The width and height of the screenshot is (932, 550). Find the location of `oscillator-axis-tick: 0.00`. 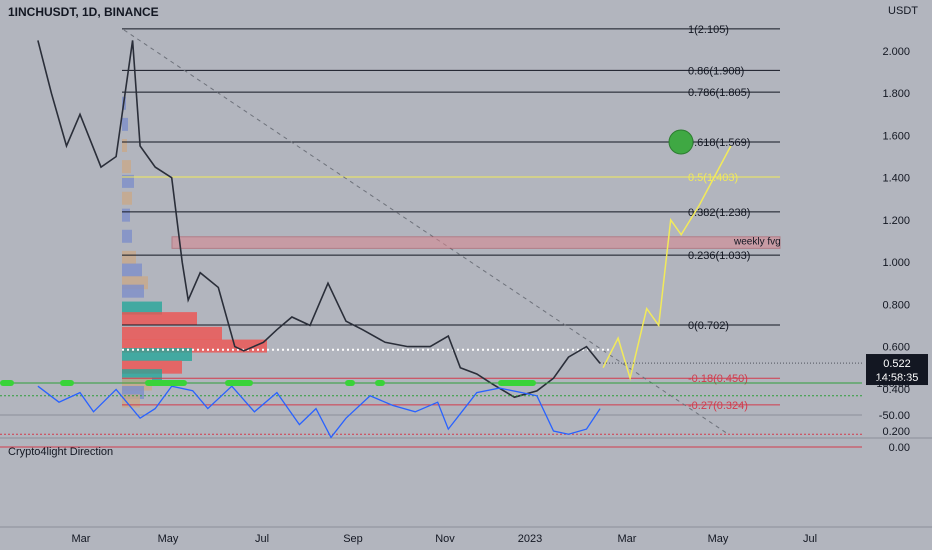

oscillator-axis-tick: 0.00 is located at coordinates (899, 448).